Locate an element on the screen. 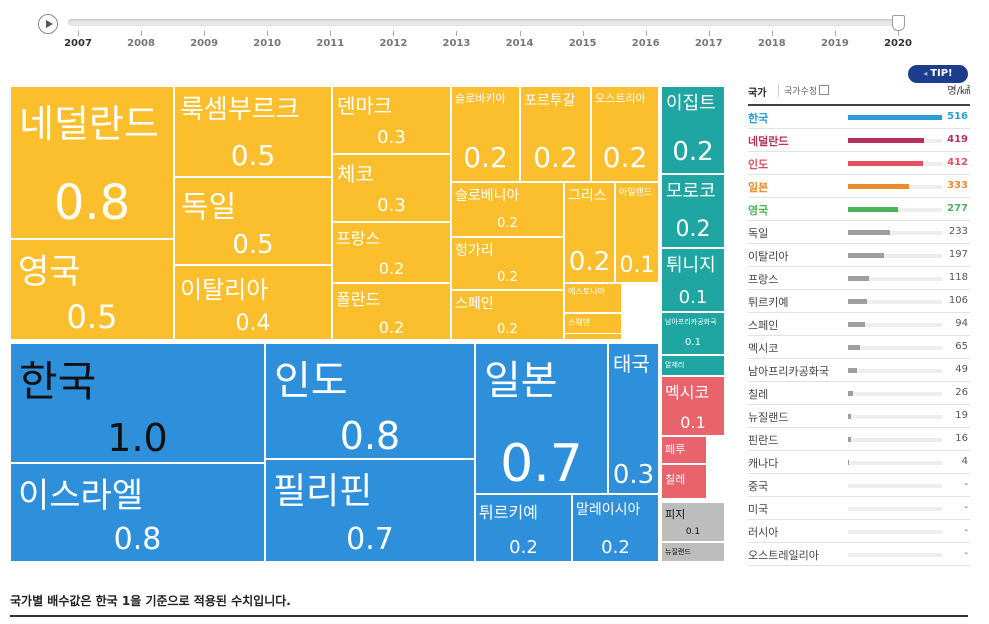 Image resolution: width=989 pixels, height=624 pixels. ranking-row: 남아프리카공화국 49 is located at coordinates (859, 370).